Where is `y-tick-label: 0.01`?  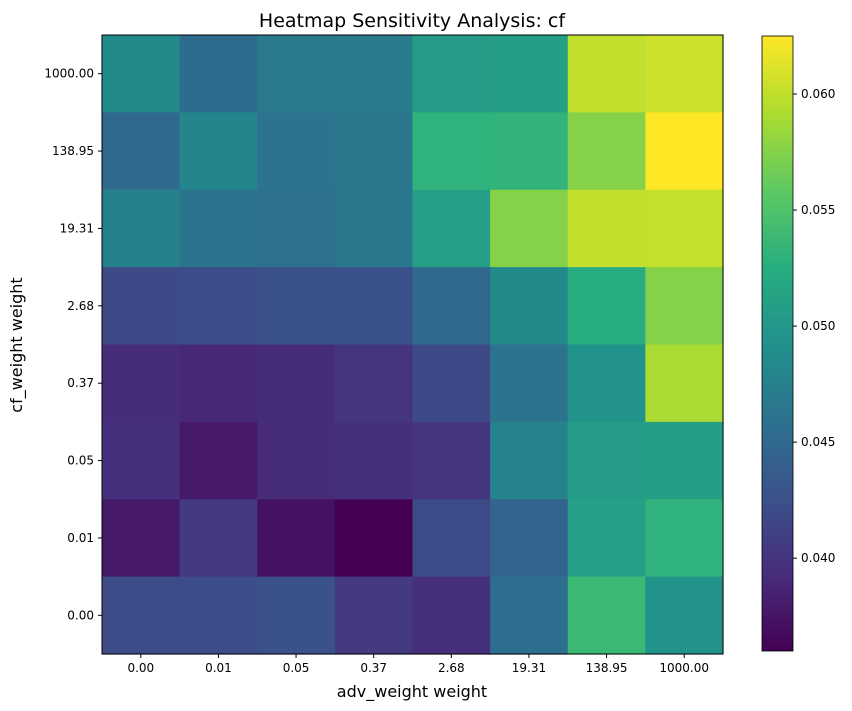 y-tick-label: 0.01 is located at coordinates (80, 538).